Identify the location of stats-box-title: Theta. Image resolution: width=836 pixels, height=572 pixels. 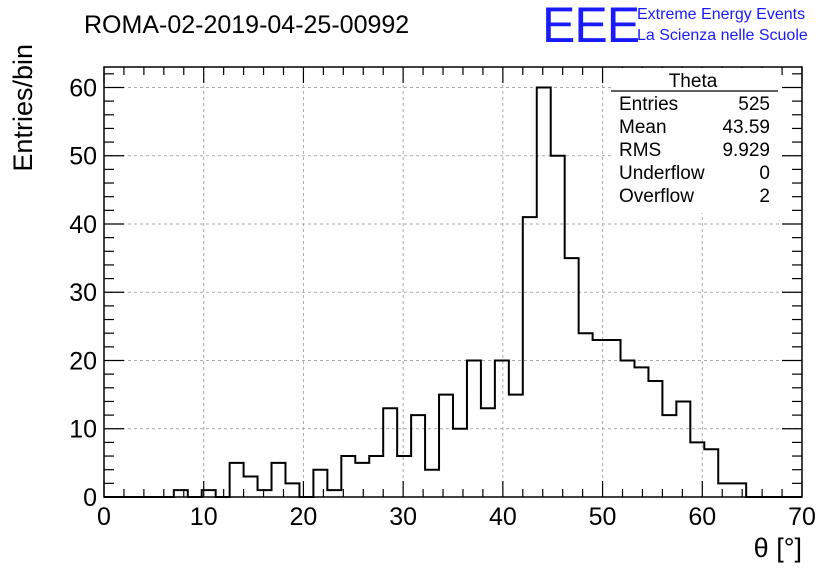
(693, 81).